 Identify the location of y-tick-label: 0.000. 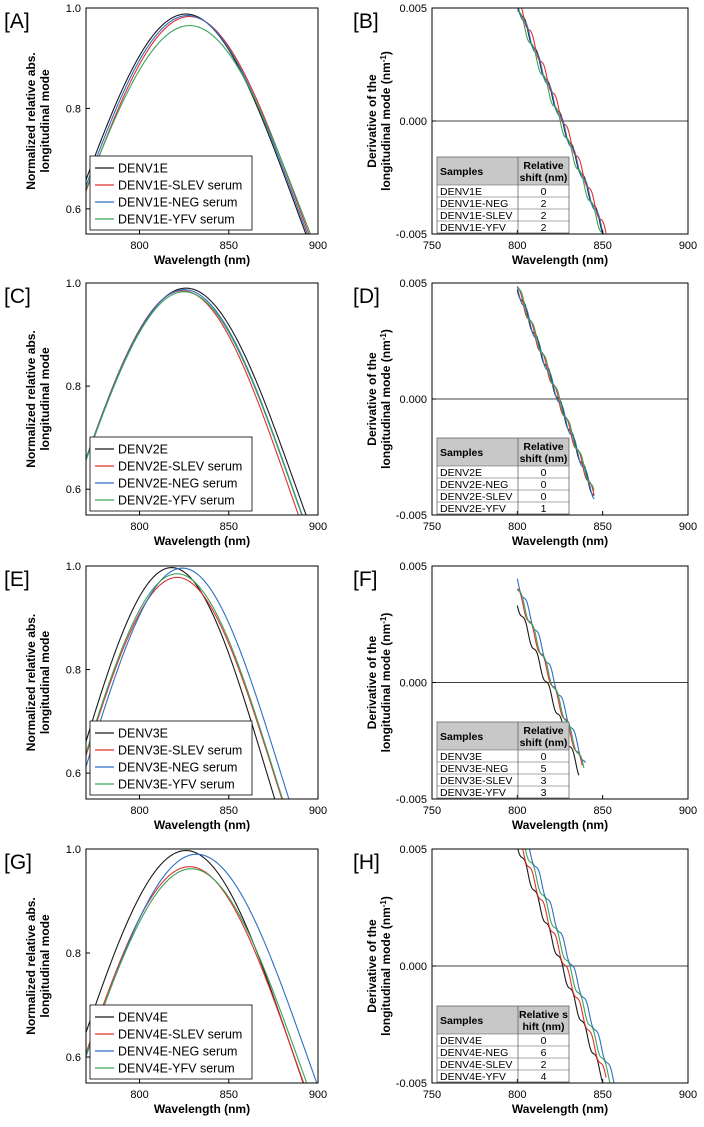
(413, 400).